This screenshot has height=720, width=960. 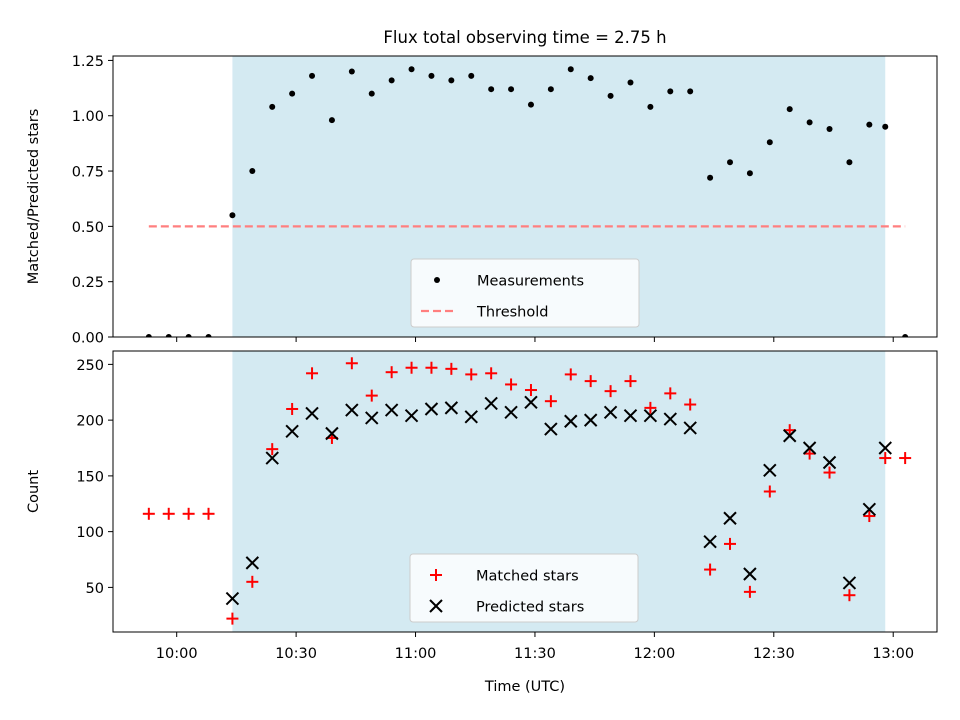 What do you see at coordinates (34, 491) in the screenshot?
I see `y-axis-label: Count` at bounding box center [34, 491].